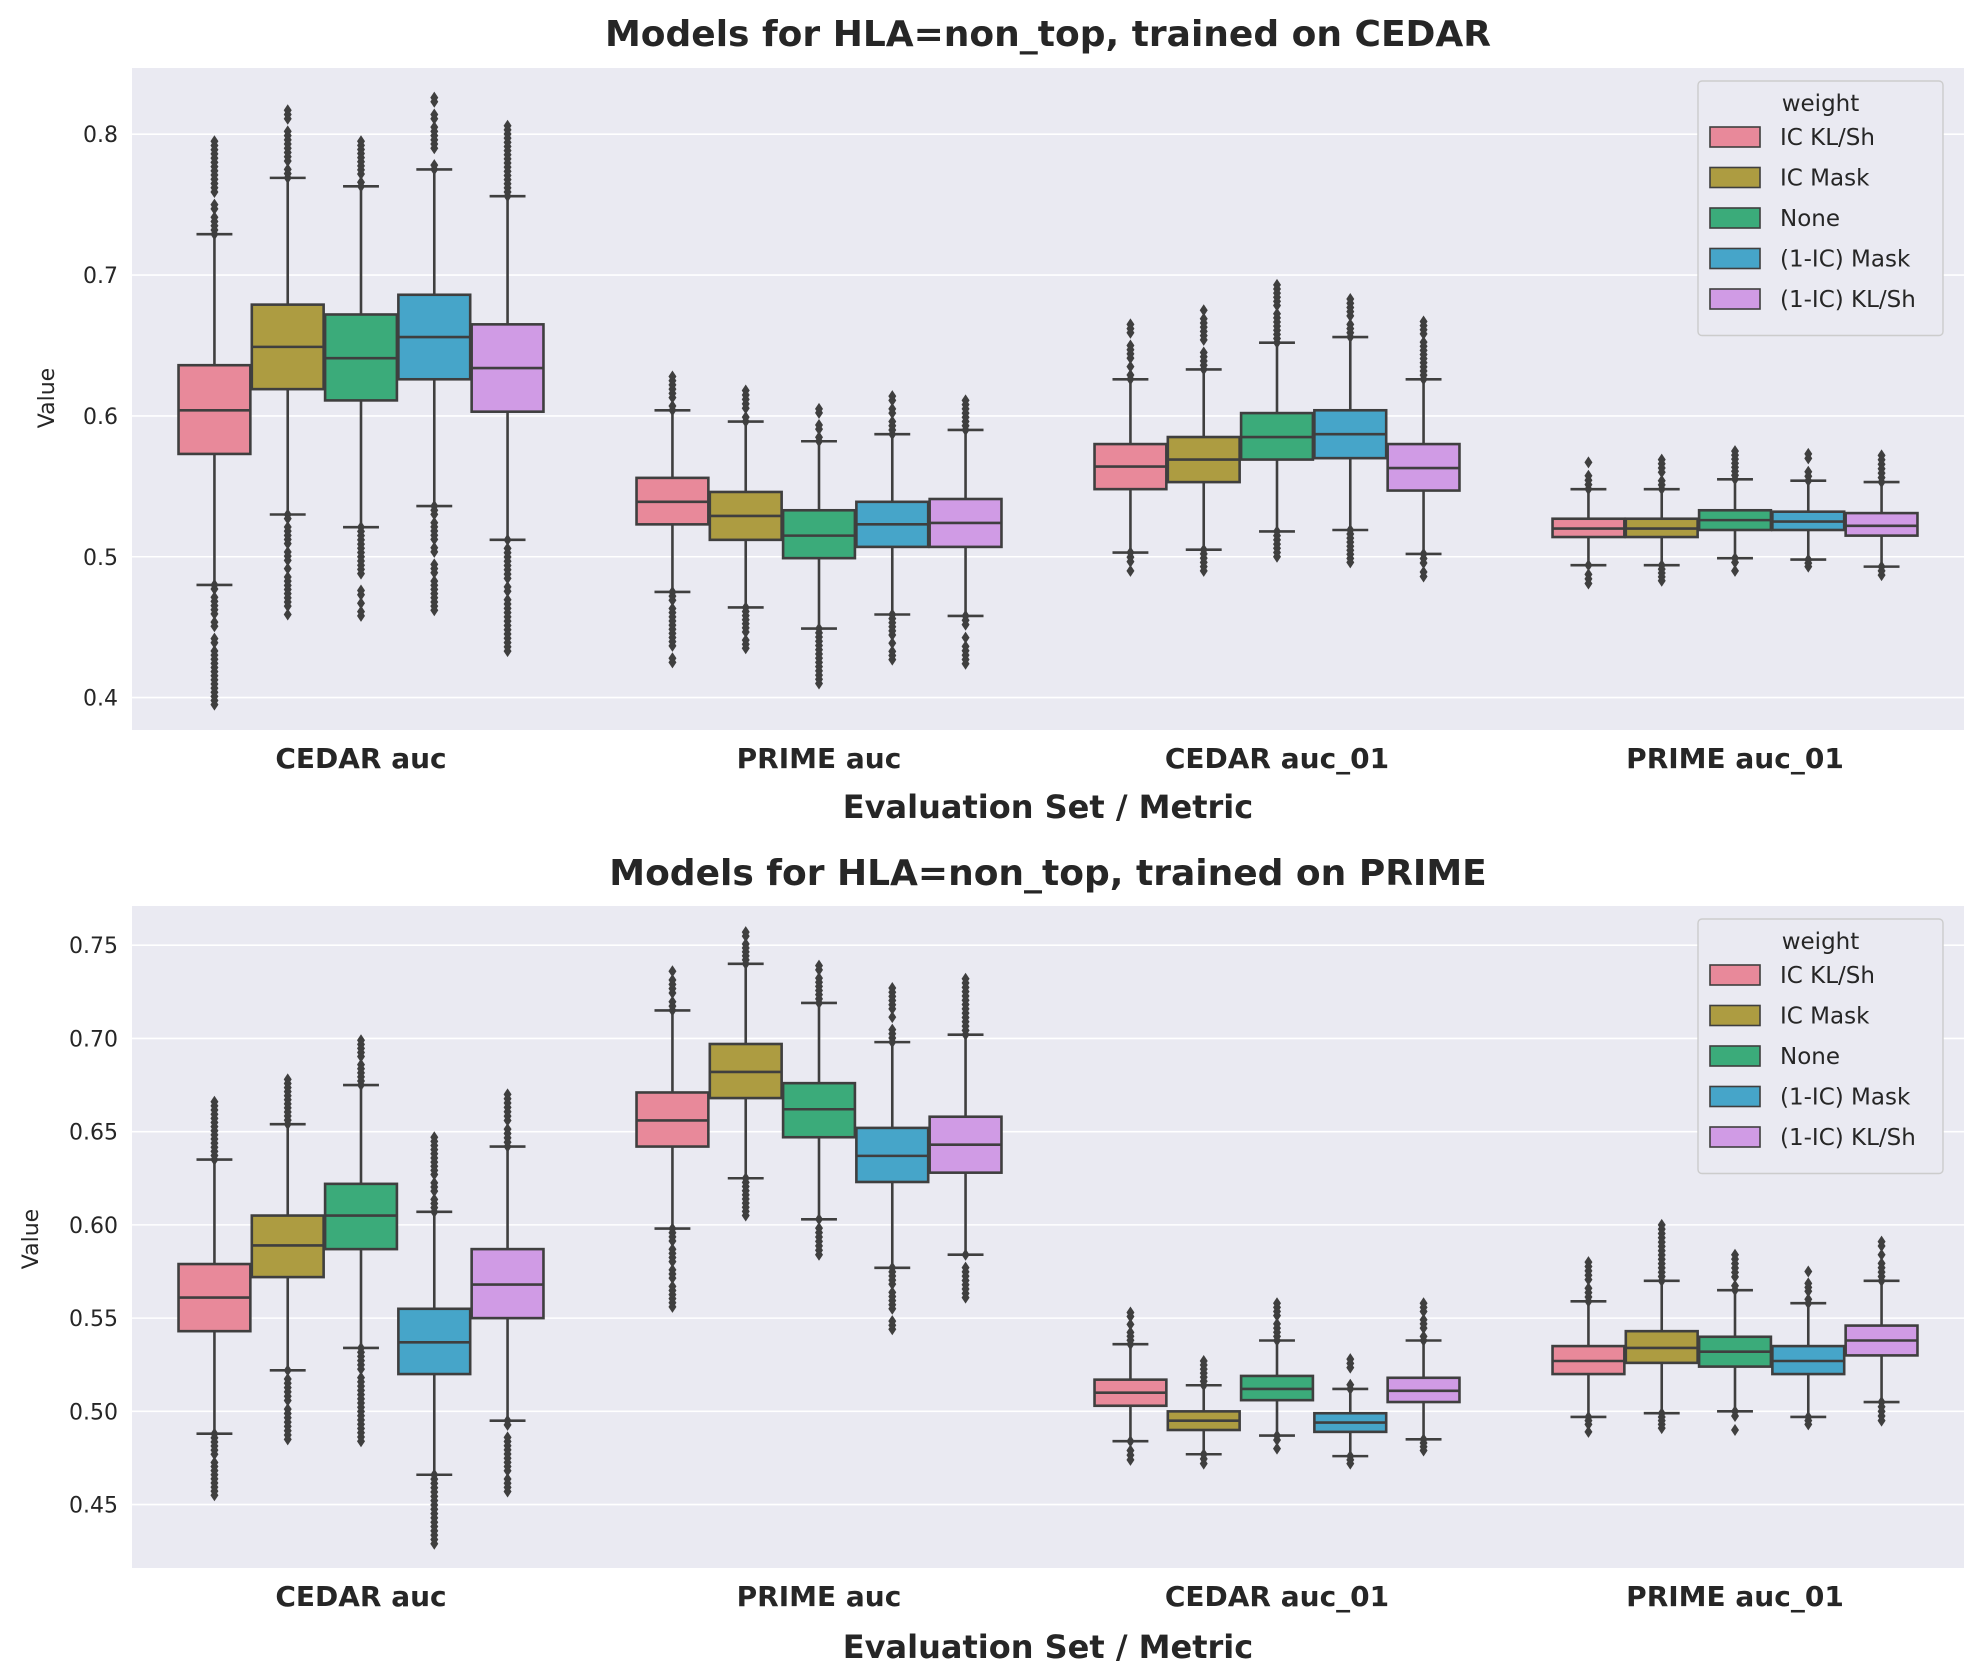  What do you see at coordinates (360, 758) in the screenshot?
I see `x-tick-label: CEDAR auc` at bounding box center [360, 758].